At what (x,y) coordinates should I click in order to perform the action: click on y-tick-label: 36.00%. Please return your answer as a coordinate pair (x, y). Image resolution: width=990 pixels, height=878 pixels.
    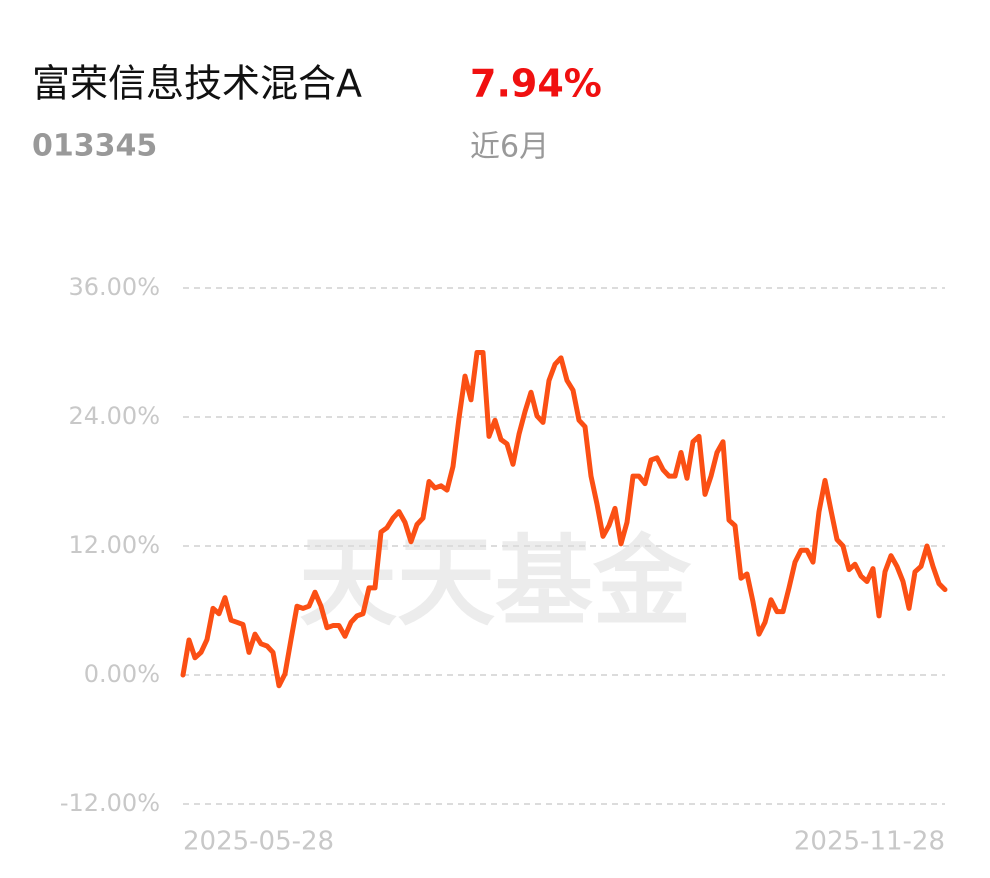
    Looking at the image, I should click on (114, 287).